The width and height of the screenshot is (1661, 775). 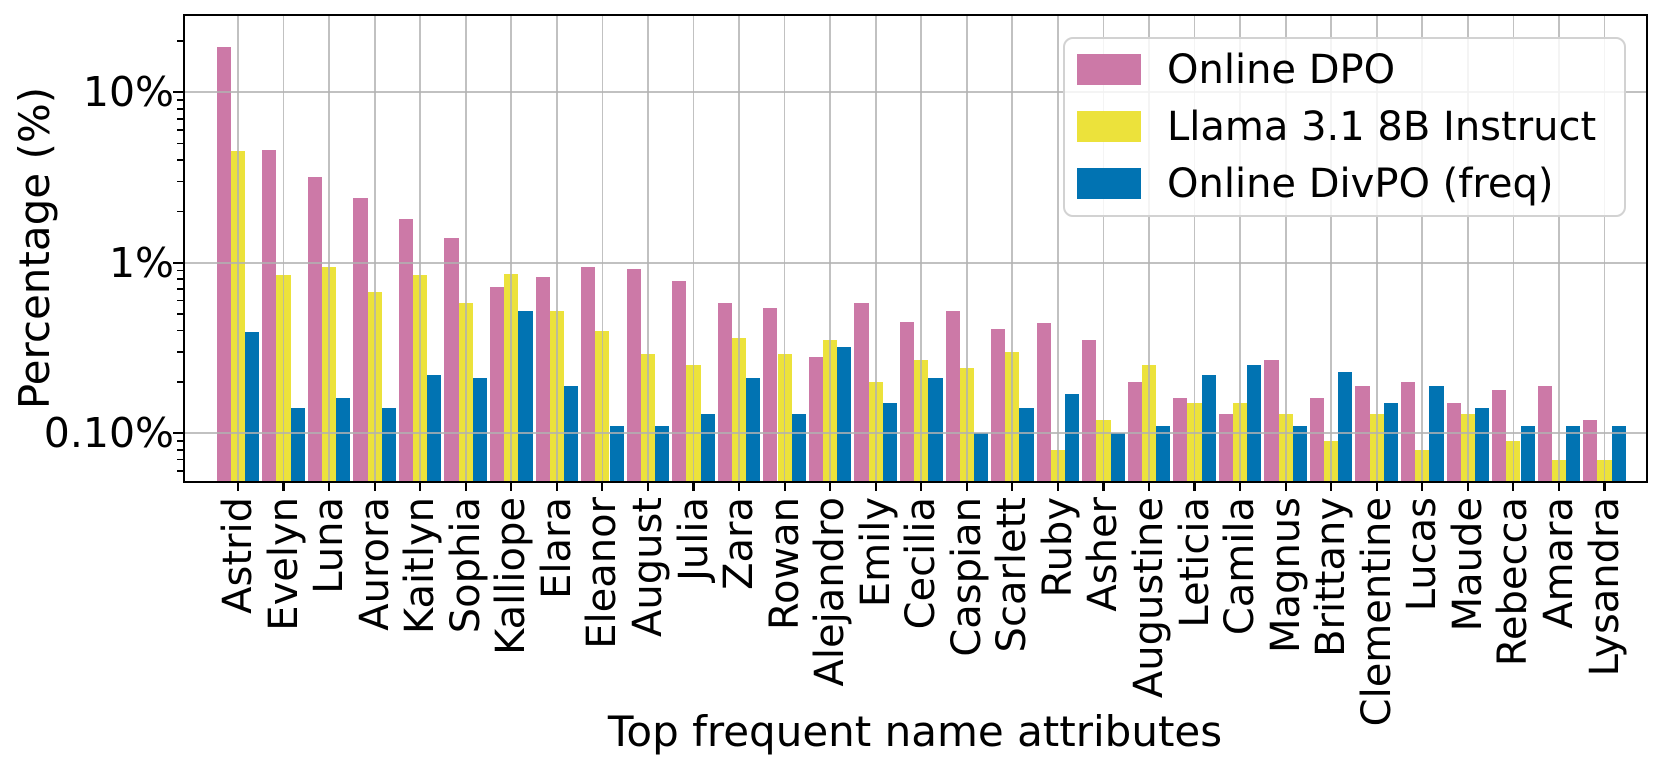 What do you see at coordinates (1149, 598) in the screenshot?
I see `x-tick-label: Augustine` at bounding box center [1149, 598].